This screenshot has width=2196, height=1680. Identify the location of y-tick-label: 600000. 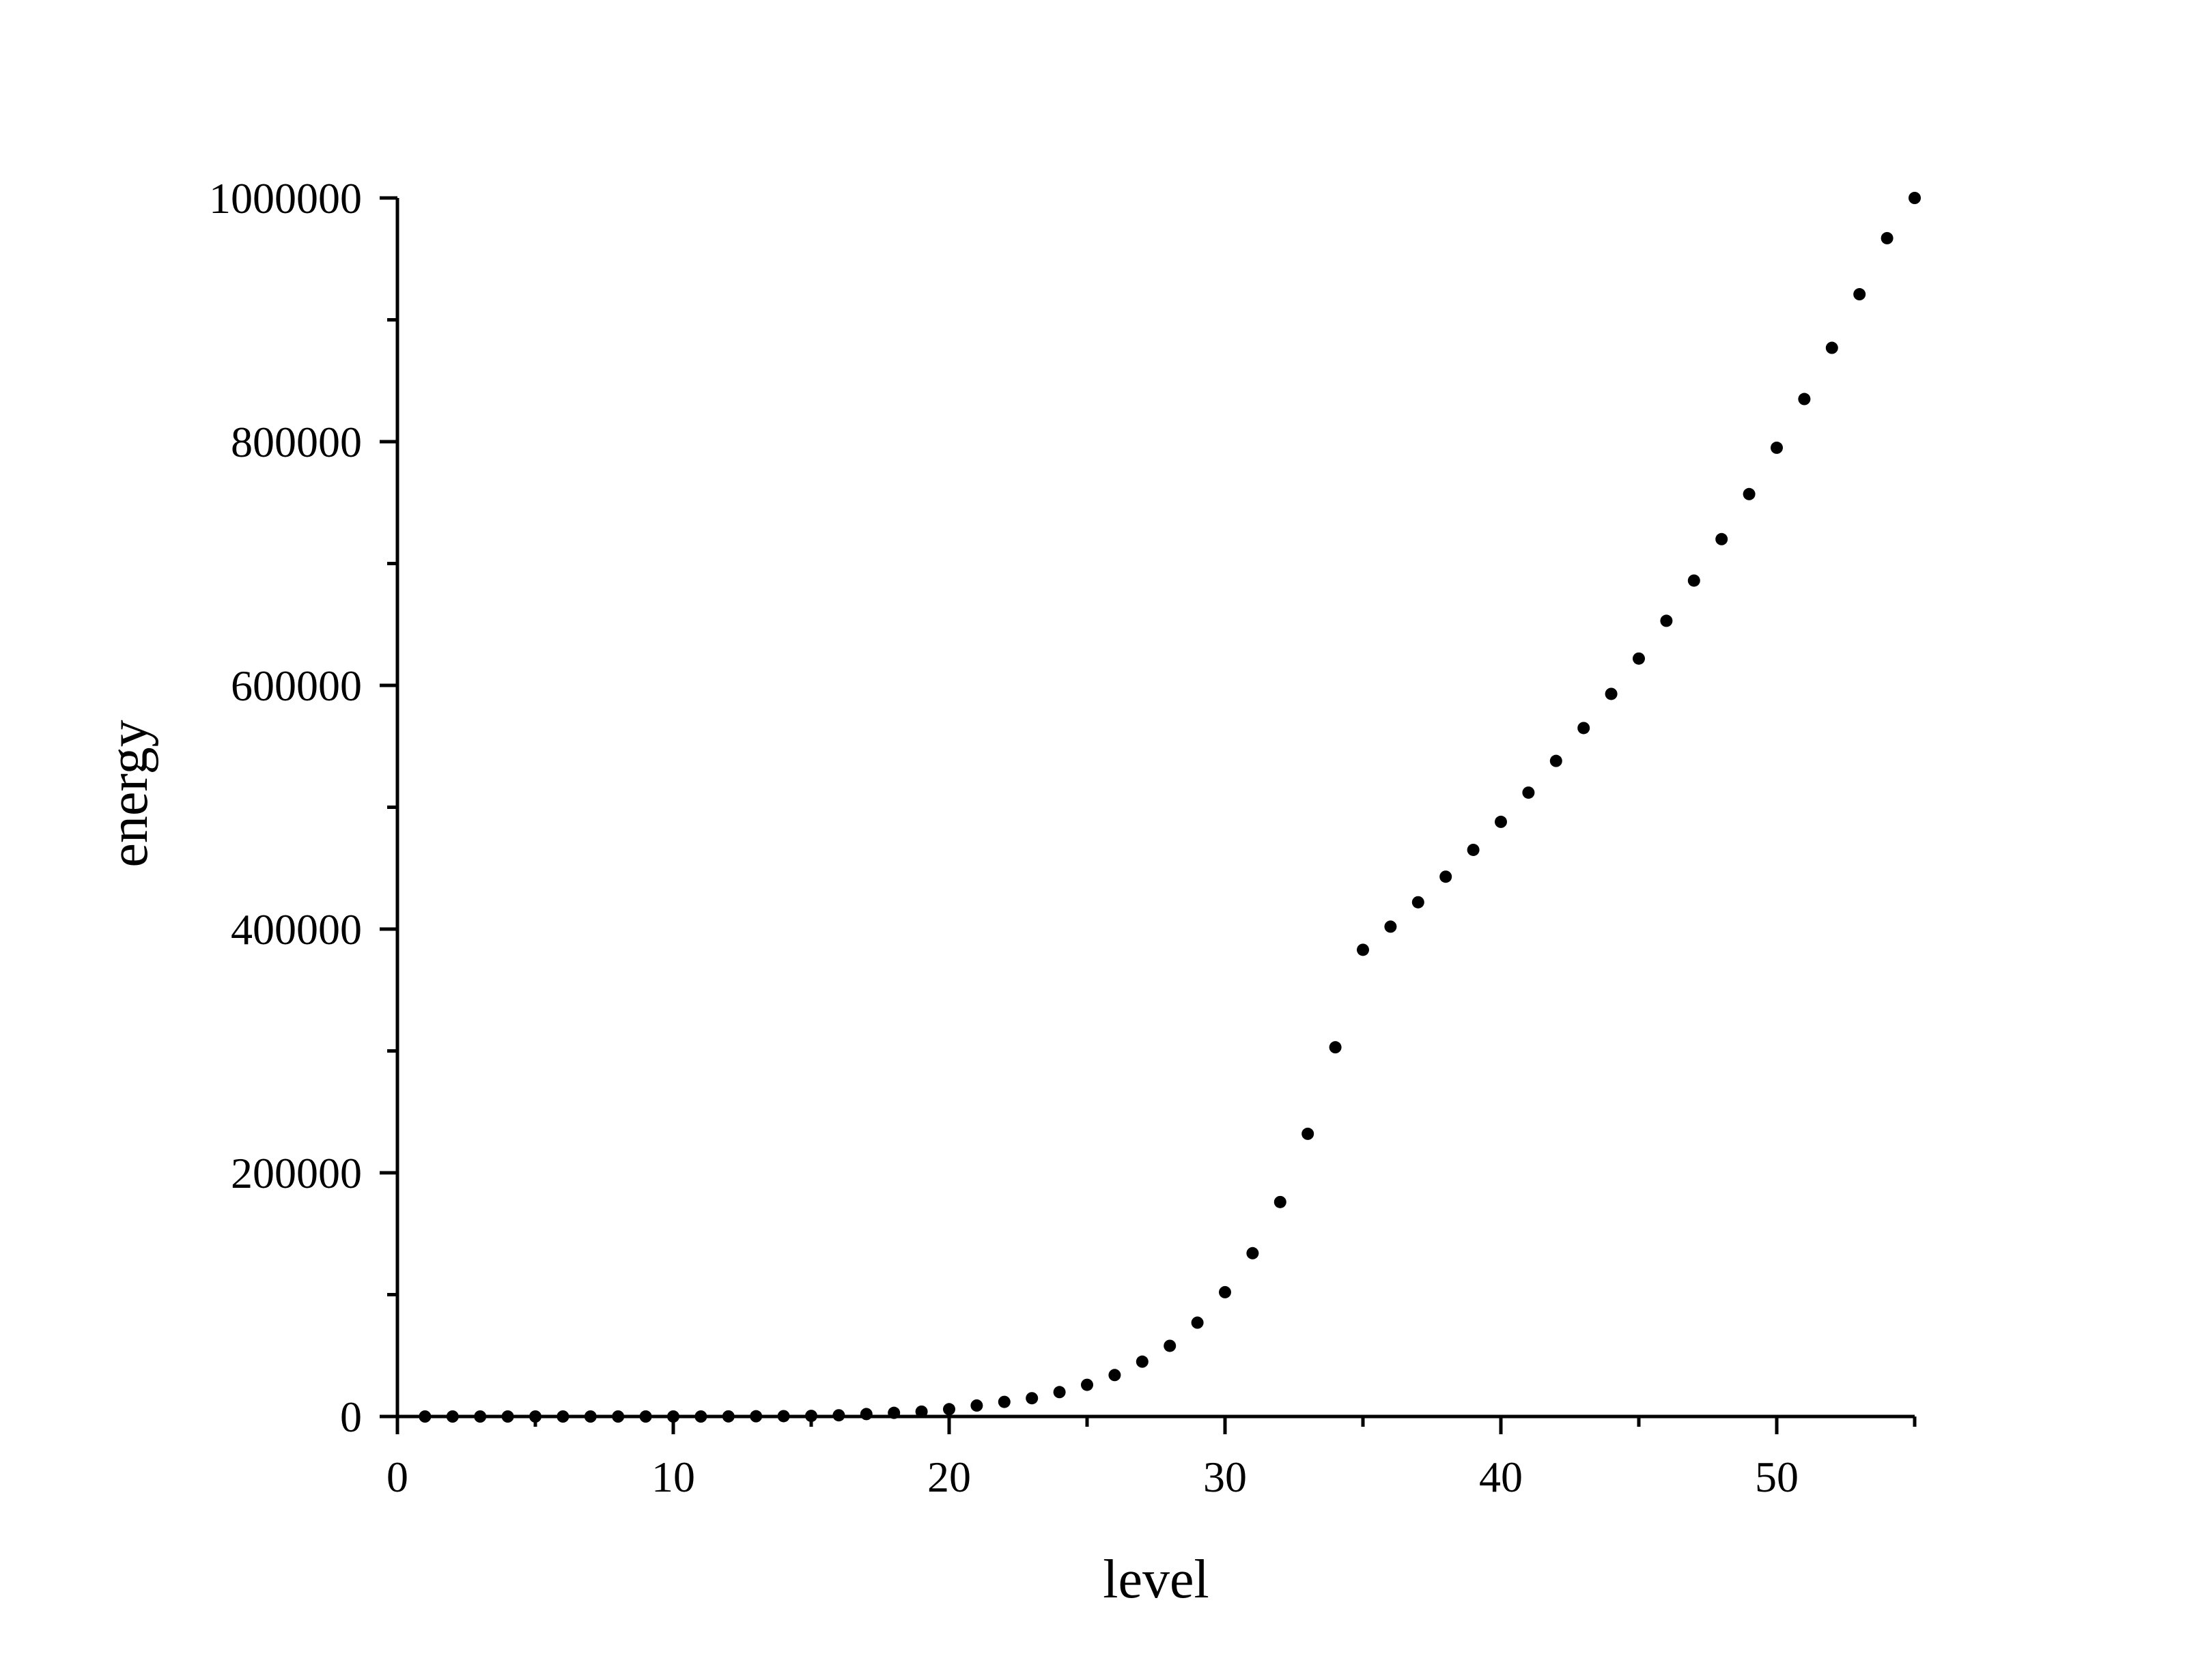
(297, 685).